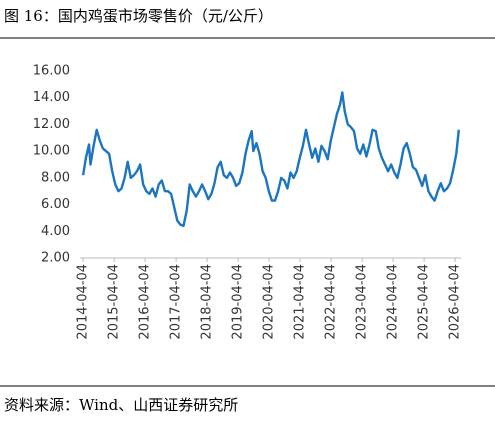 Image resolution: width=495 pixels, height=422 pixels. I want to click on y-tick-label: 8.00, so click(55, 177).